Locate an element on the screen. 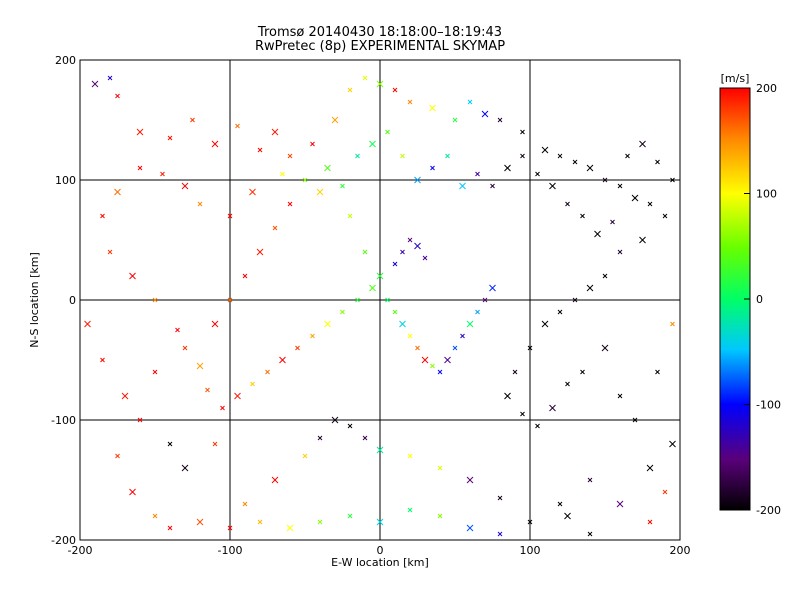 The width and height of the screenshot is (800, 600). chart-title: Tromsø 20140430 18:18:00–18:19:43 is located at coordinates (379, 32).